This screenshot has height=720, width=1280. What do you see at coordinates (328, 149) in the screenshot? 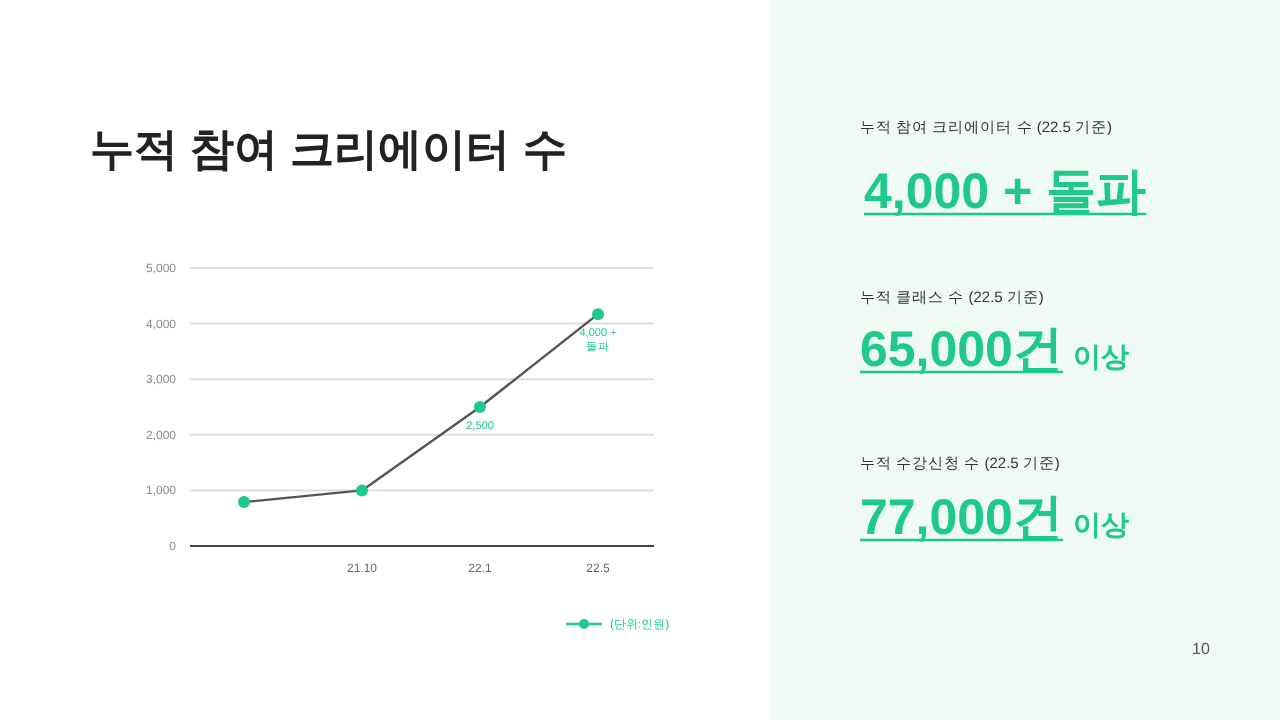
I see `chart-title: 누적 참여 크리에이터 수` at bounding box center [328, 149].